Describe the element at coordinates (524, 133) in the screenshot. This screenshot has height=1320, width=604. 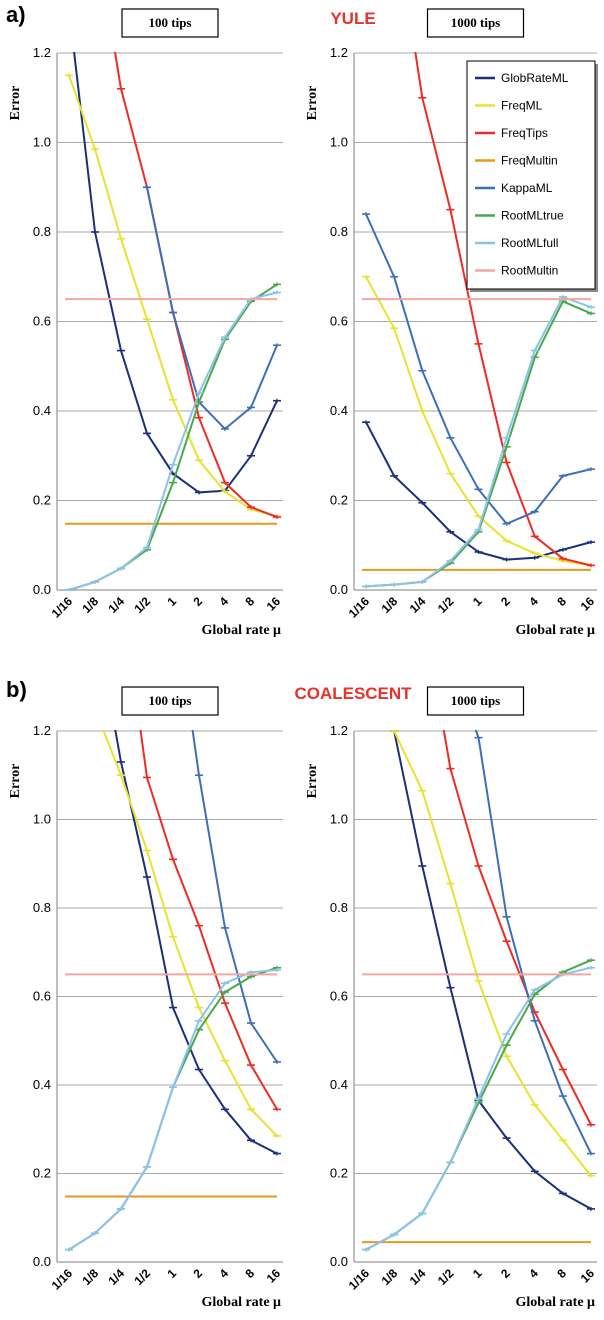
I see `legend-label: FreqTips` at that location.